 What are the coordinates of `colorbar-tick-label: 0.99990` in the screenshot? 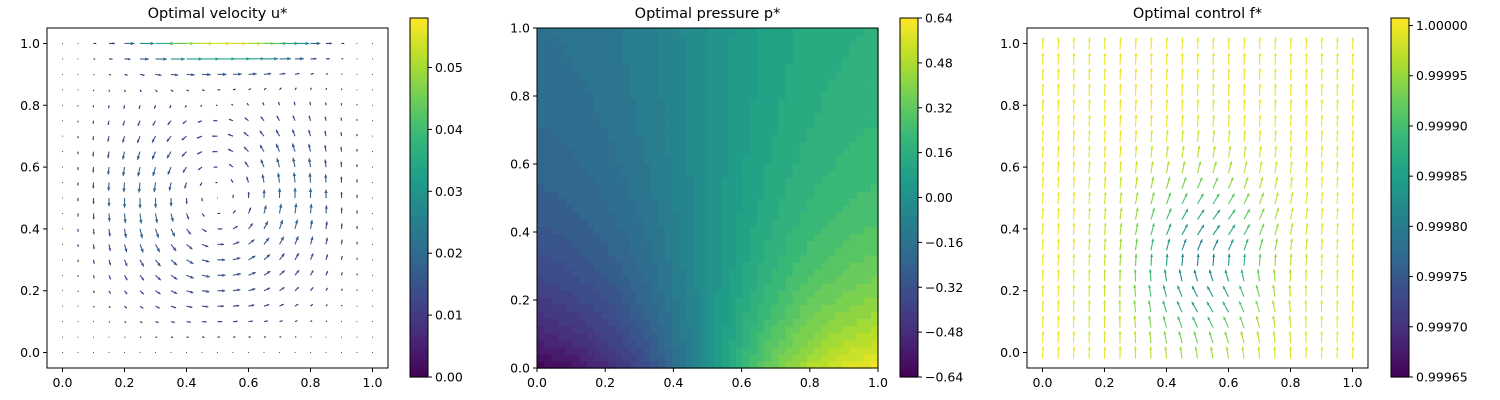 It's located at (1442, 125).